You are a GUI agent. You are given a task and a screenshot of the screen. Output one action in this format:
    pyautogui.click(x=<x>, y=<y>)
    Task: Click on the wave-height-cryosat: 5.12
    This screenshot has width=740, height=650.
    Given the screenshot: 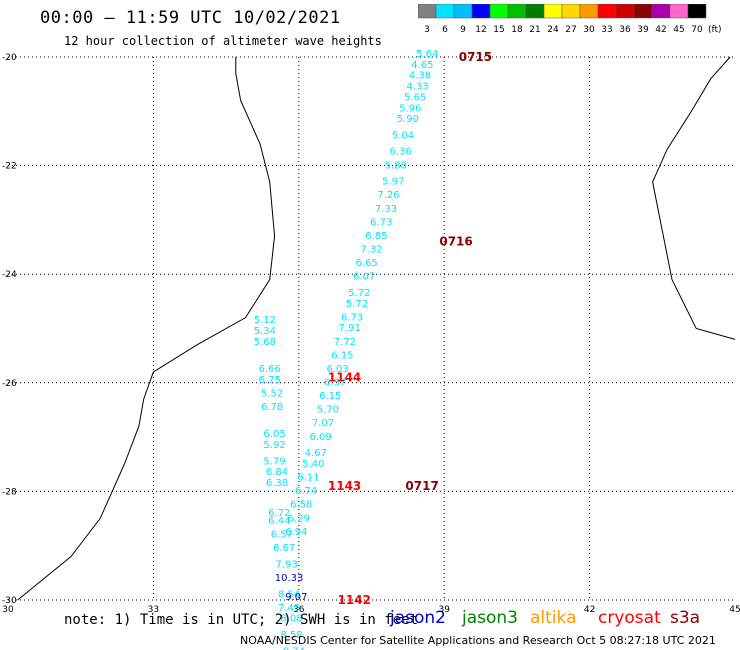 What is the action you would take?
    pyautogui.click(x=265, y=320)
    